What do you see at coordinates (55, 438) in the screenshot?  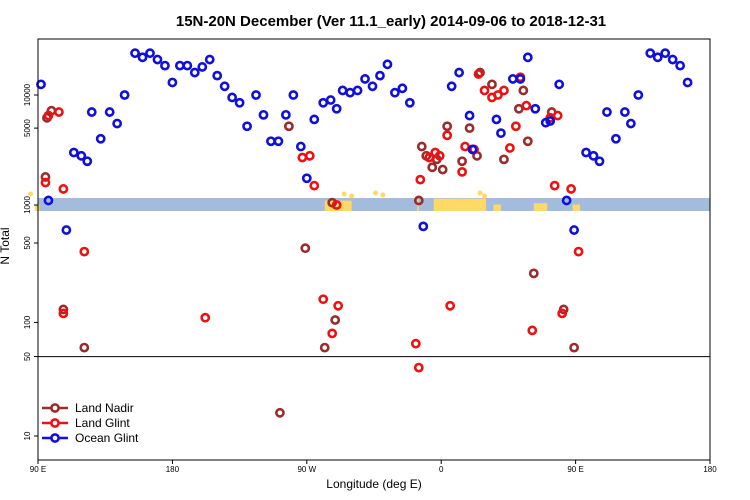 I see `legend-marker` at bounding box center [55, 438].